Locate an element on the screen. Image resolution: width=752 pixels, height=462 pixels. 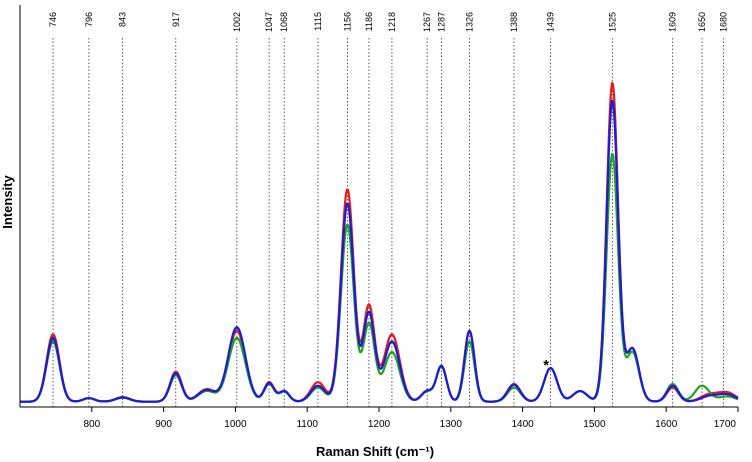
peak-label: 1267 is located at coordinates (427, 22).